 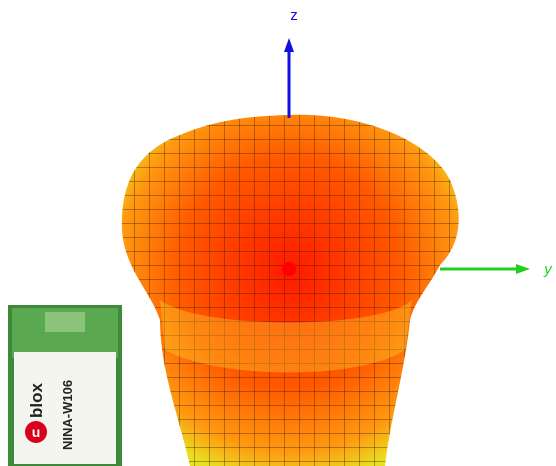 I want to click on brand: blox, so click(x=36, y=400).